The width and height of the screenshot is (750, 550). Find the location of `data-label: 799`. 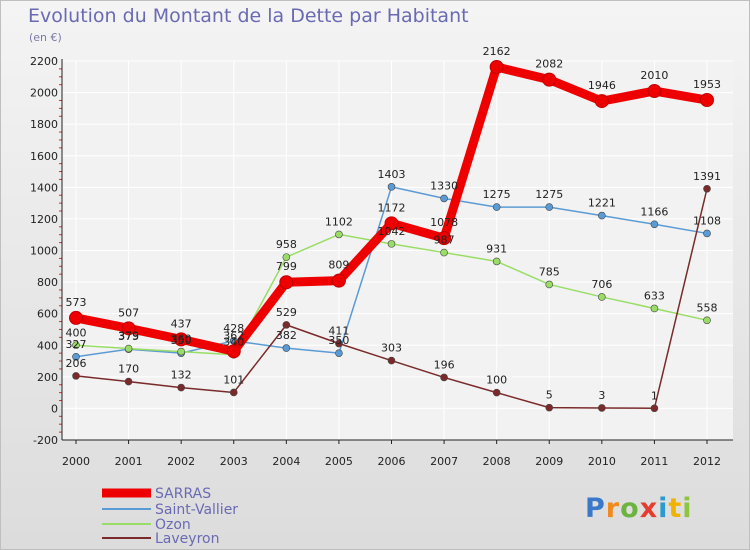

data-label: 799 is located at coordinates (286, 266).